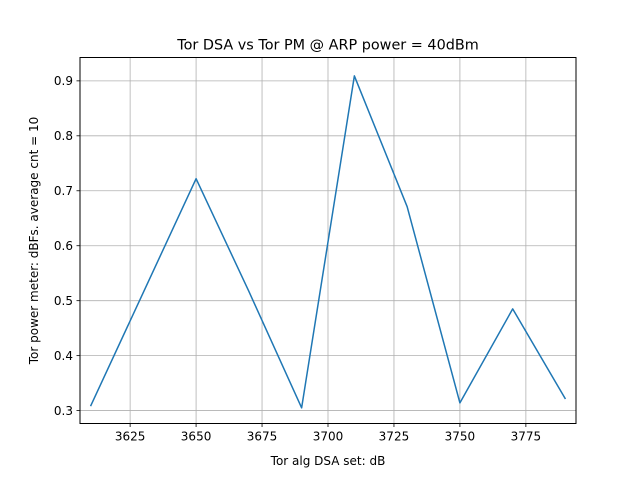 The width and height of the screenshot is (640, 481). I want to click on y-tick-label: 0.4, so click(63, 356).